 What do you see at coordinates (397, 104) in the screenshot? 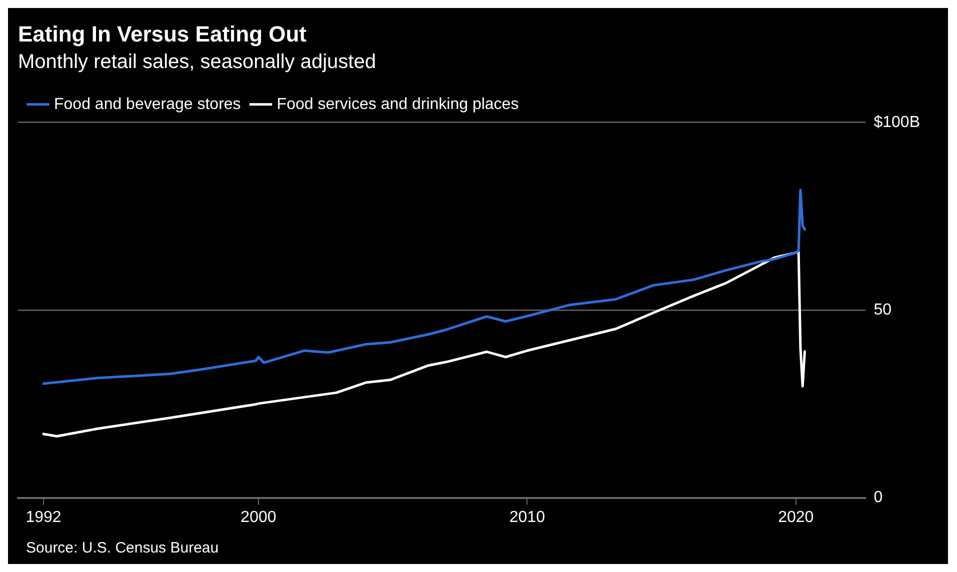
I see `legend-label: Food services and drinking places` at bounding box center [397, 104].